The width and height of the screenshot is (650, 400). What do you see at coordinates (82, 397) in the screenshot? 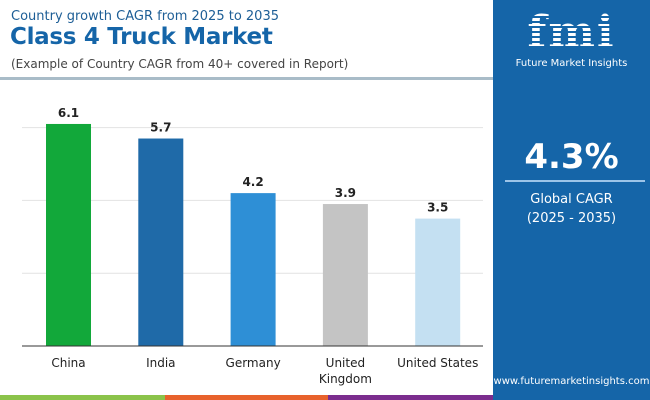
I see `footer-strip-green` at bounding box center [82, 397].